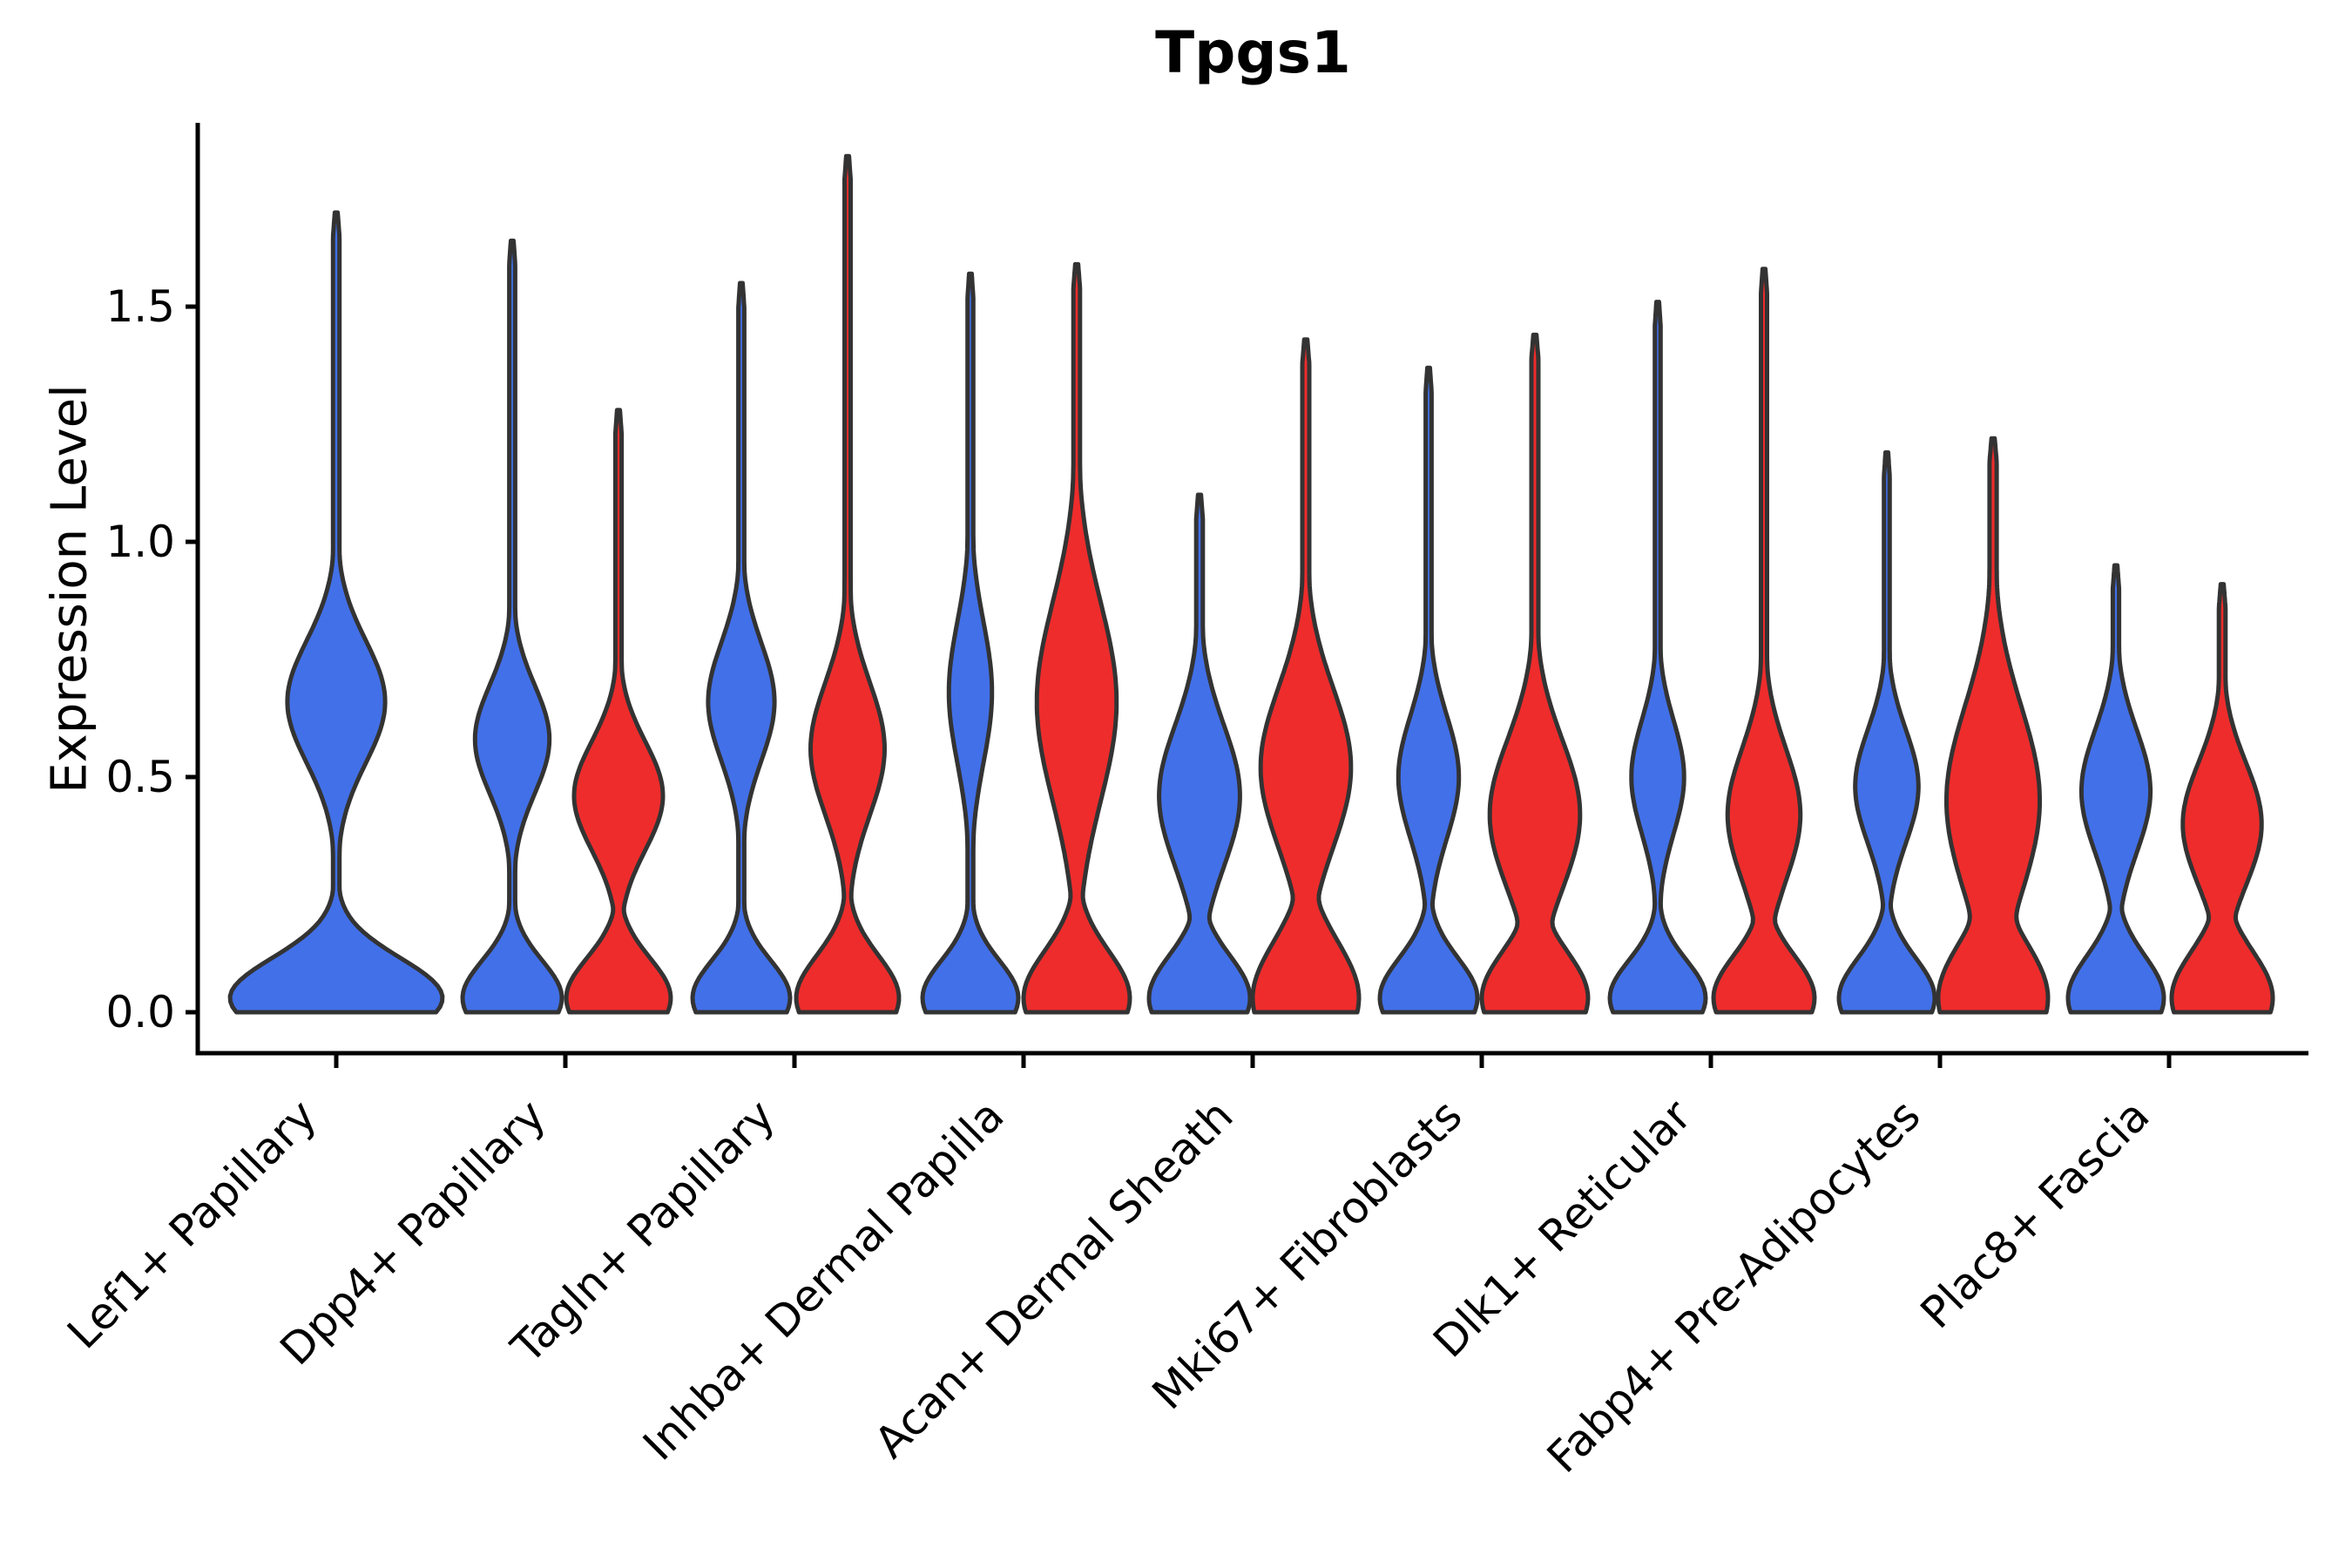 The image size is (2352, 1568). I want to click on violin-inhba-dermal-papilla-blue, so click(970, 643).